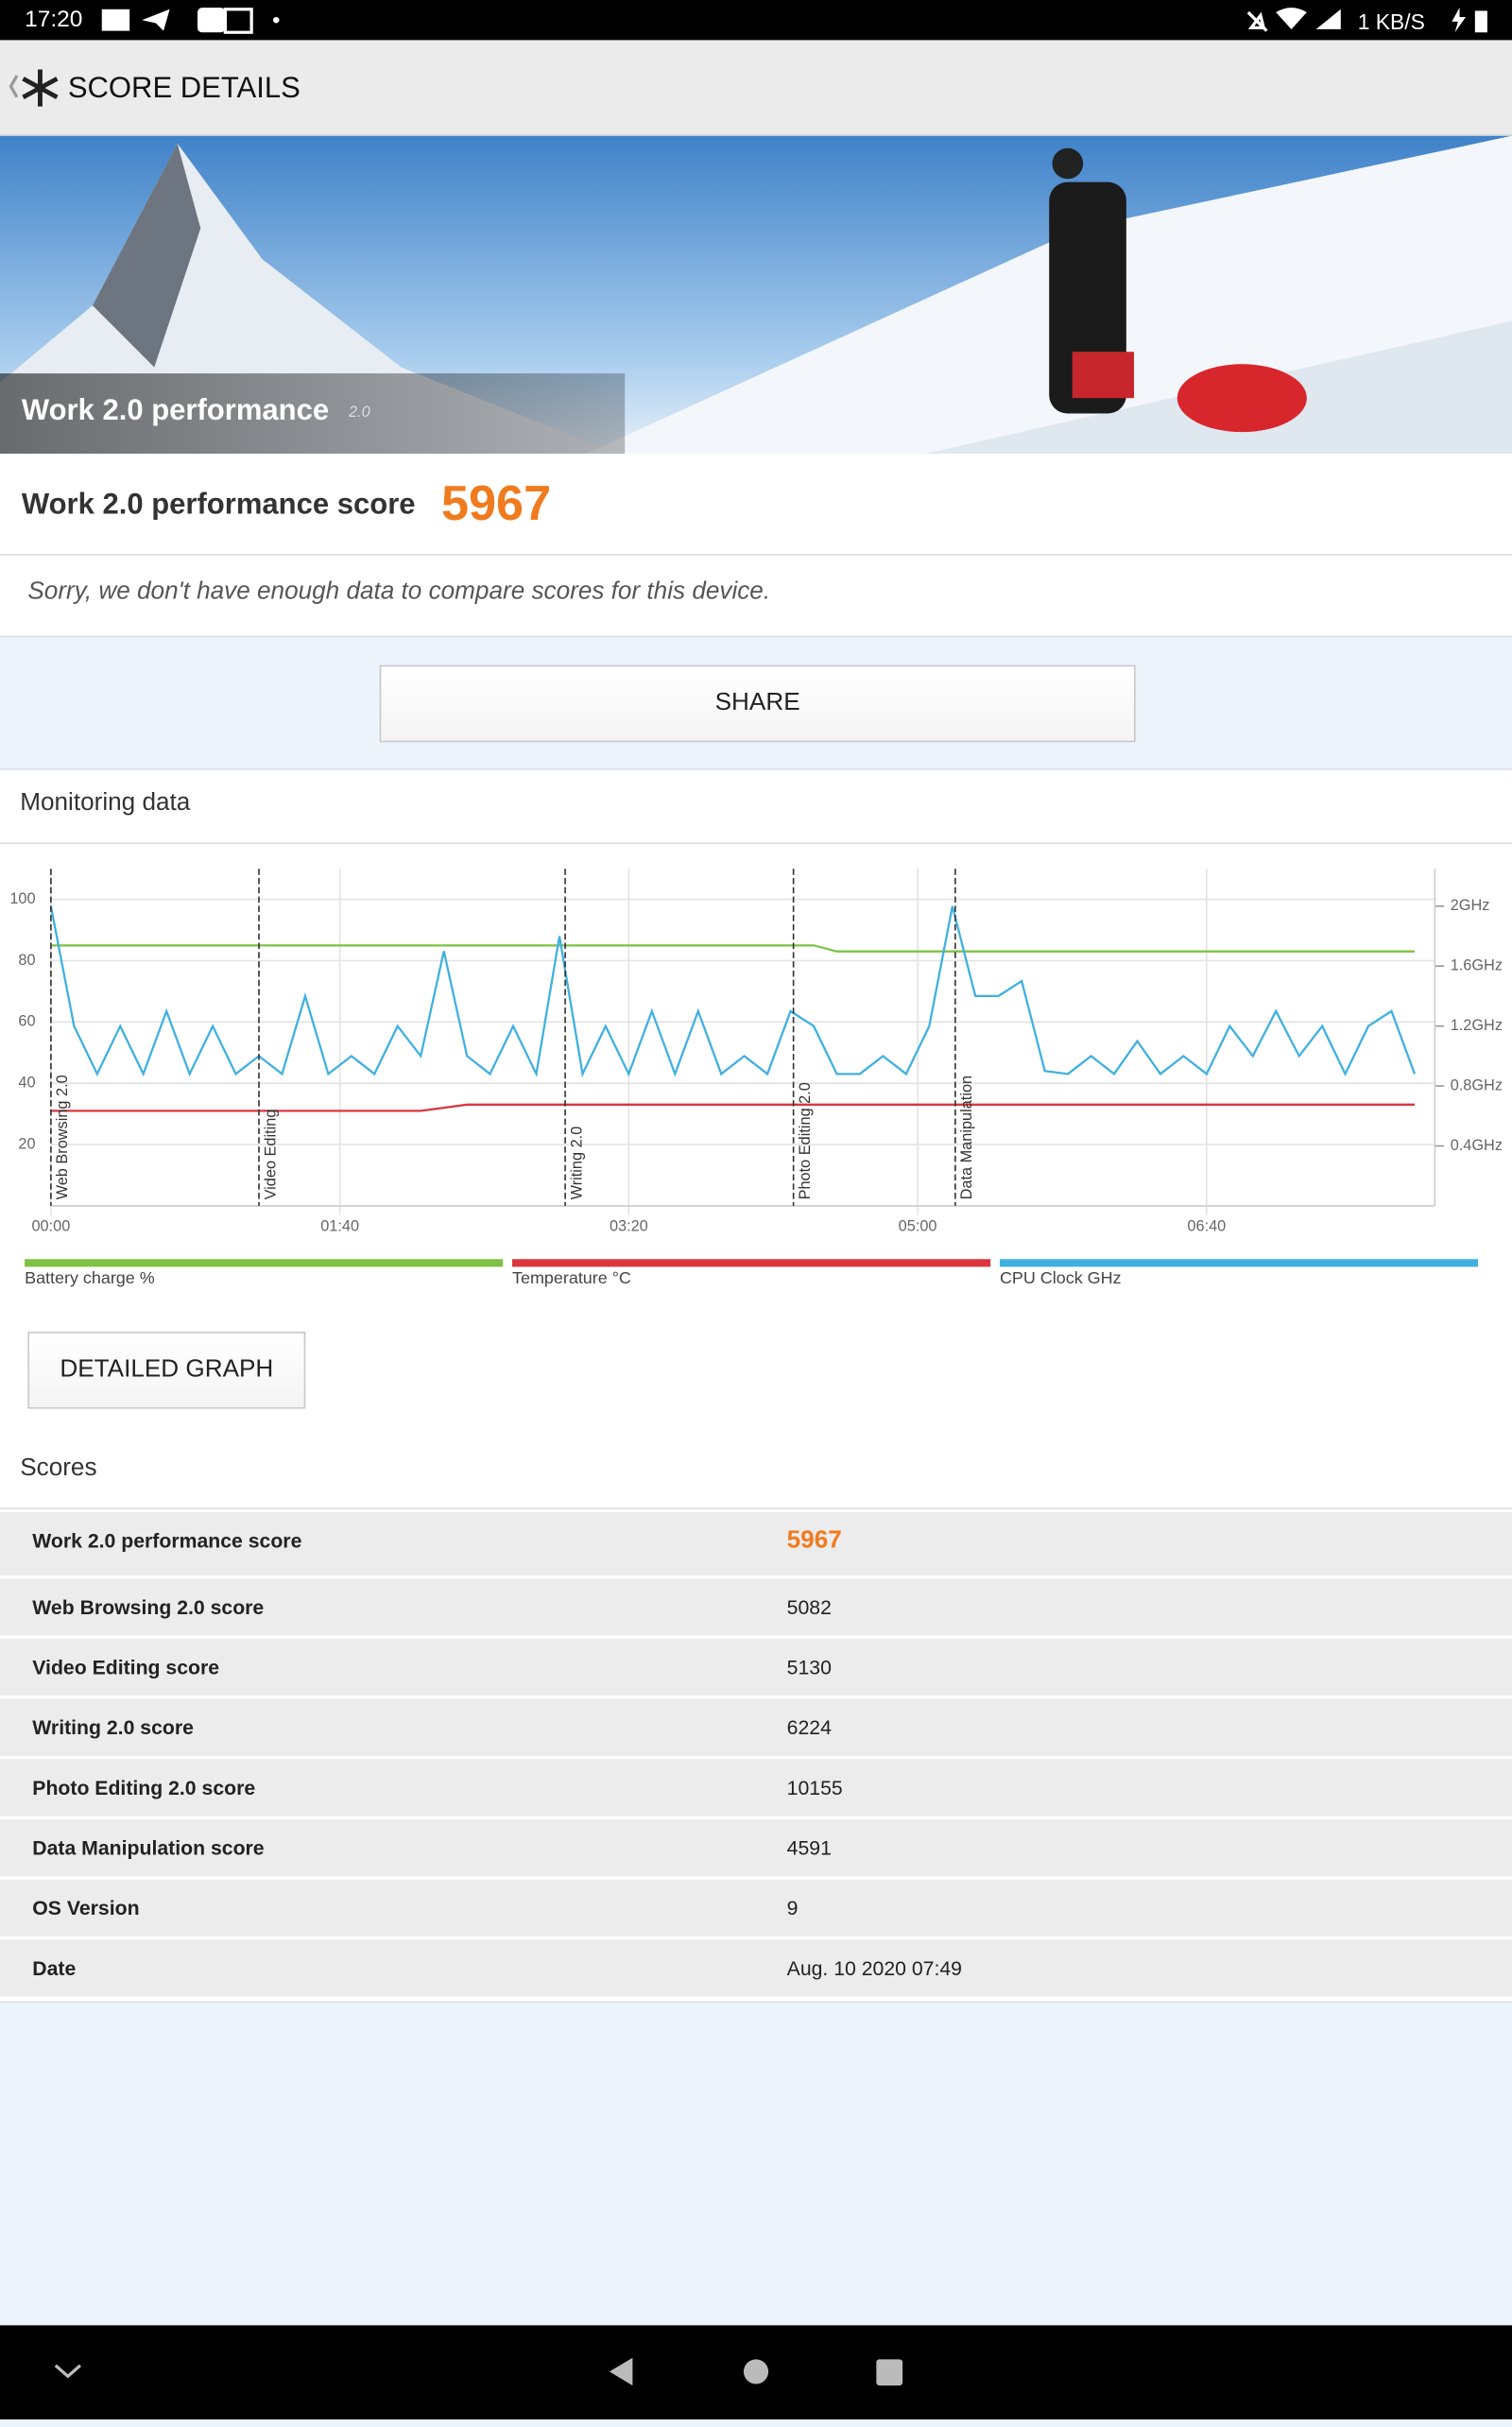 This screenshot has width=1512, height=2427. Describe the element at coordinates (1391, 21) in the screenshot. I see `net-speed: 1 KB/S` at that location.